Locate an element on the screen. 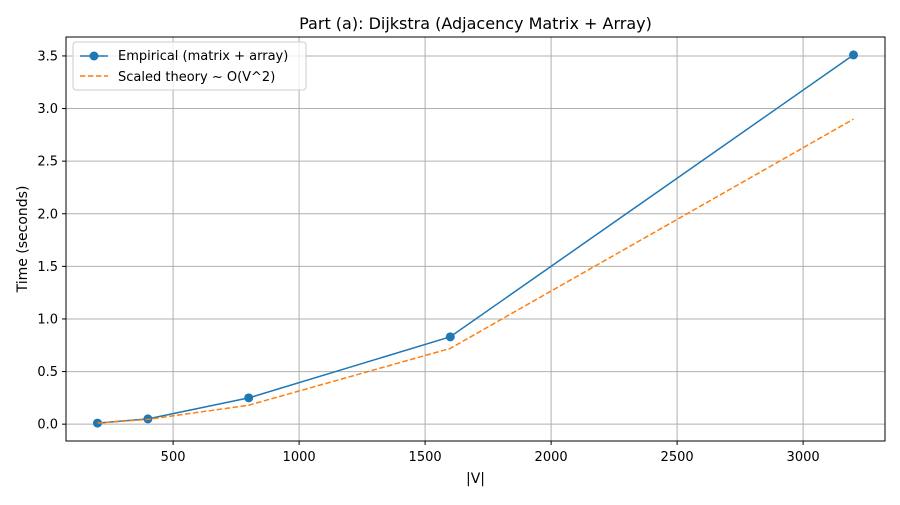  y-tick-label: 1.5 is located at coordinates (47, 267).